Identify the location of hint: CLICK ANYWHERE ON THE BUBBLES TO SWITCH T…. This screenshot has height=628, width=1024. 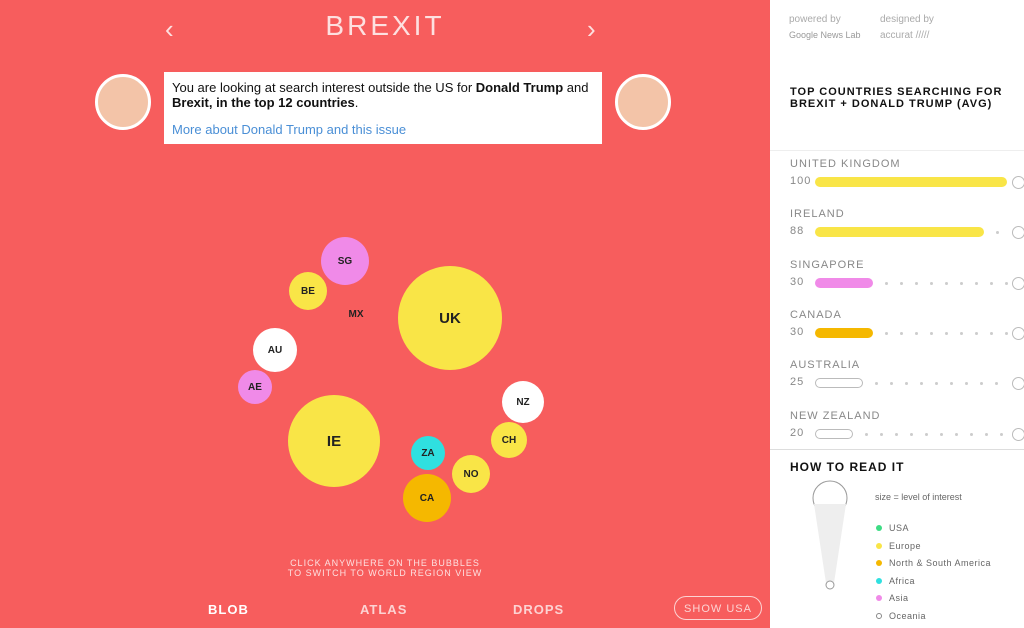
(385, 568).